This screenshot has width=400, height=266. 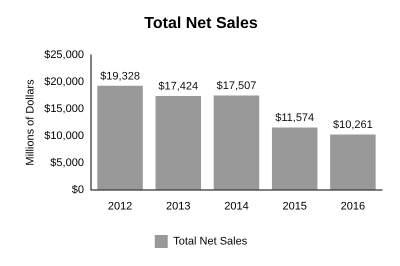 I want to click on x-tick-label: 2013, so click(x=178, y=206).